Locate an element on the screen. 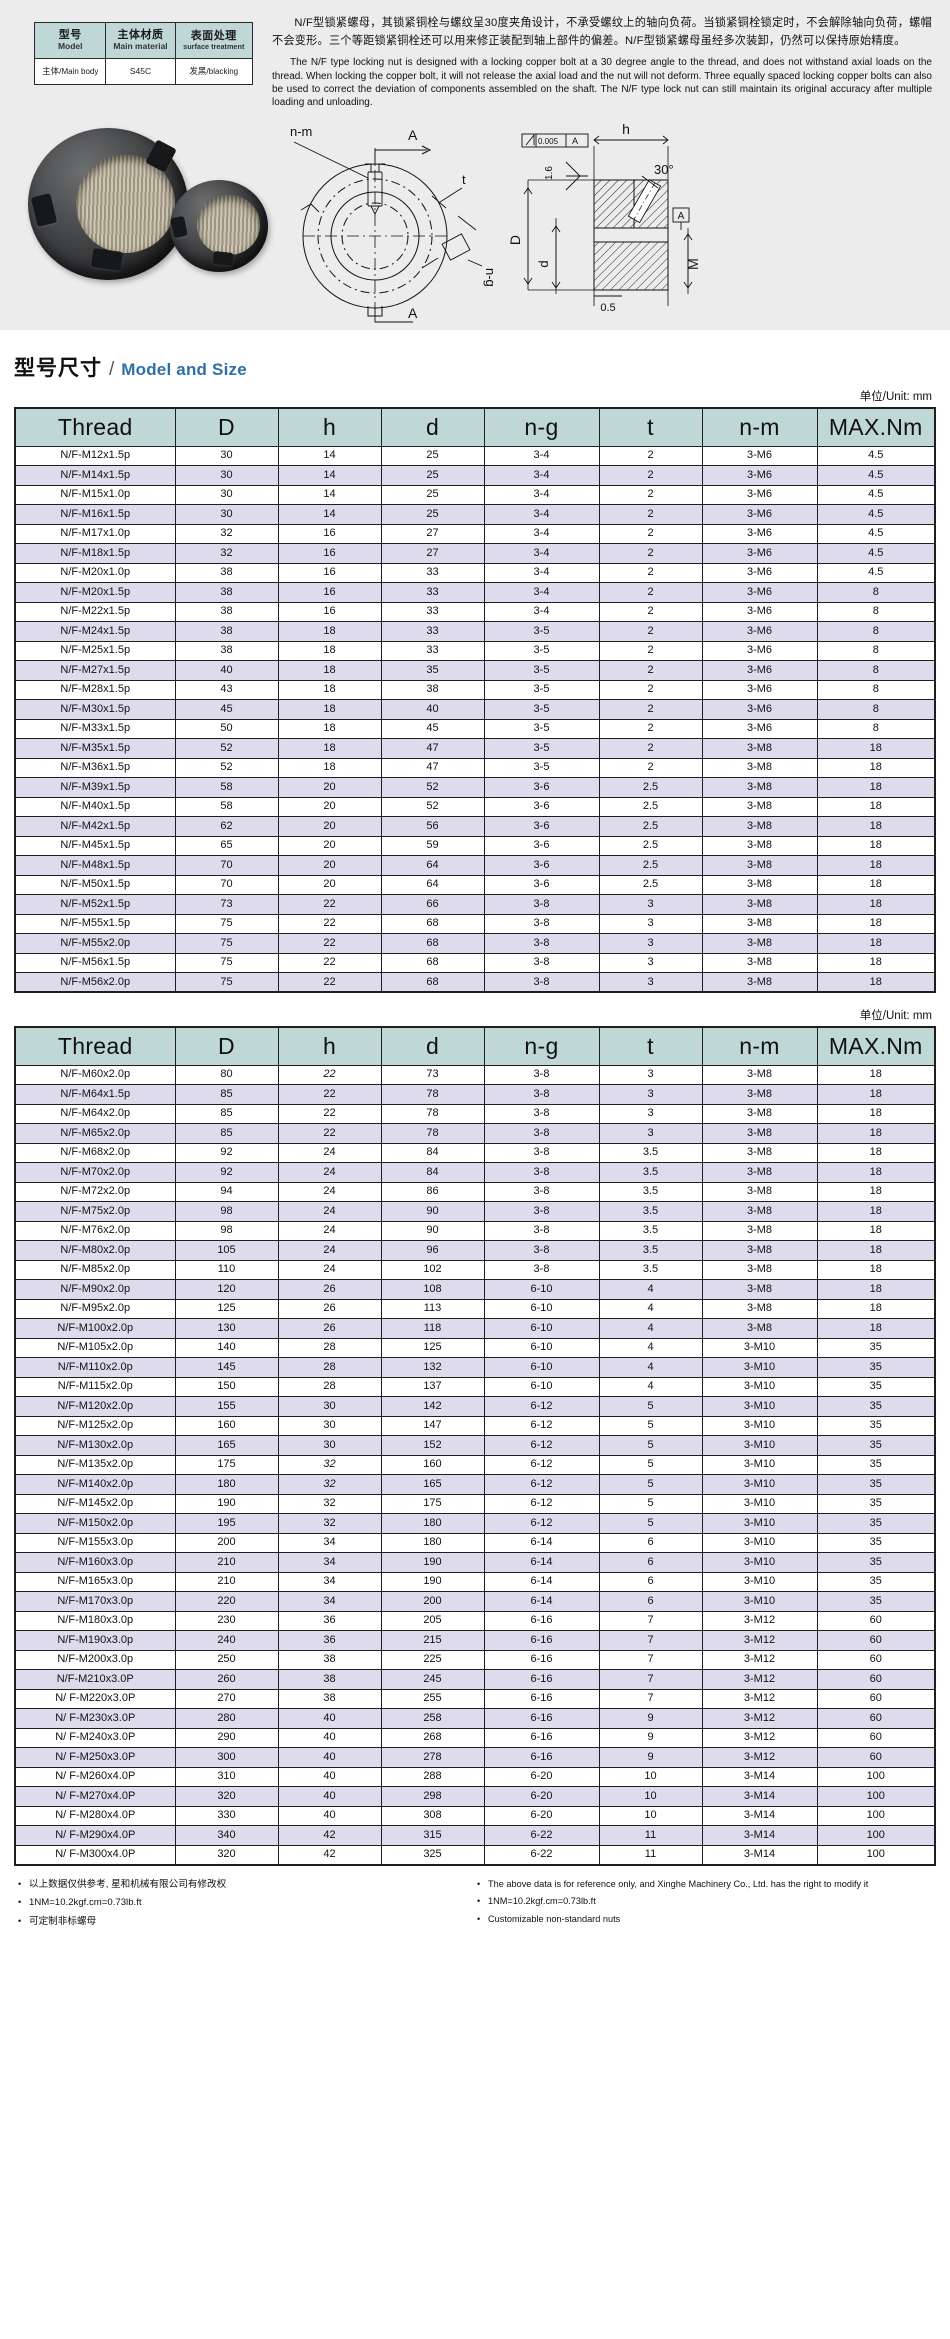 The height and width of the screenshot is (2339, 950). cell-t: 9 is located at coordinates (650, 1718).